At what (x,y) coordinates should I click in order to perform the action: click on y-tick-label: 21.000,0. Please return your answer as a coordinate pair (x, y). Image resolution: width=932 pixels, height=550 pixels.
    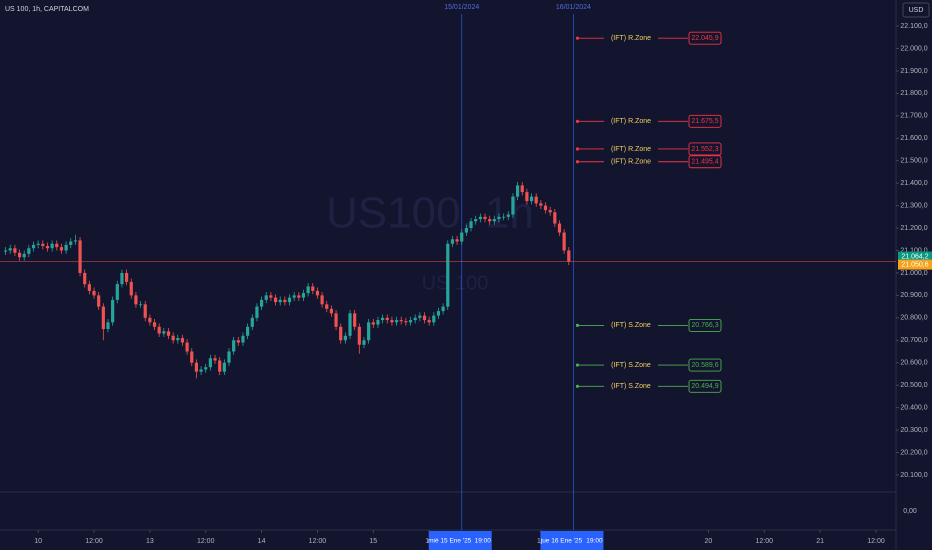
    Looking at the image, I should click on (913, 273).